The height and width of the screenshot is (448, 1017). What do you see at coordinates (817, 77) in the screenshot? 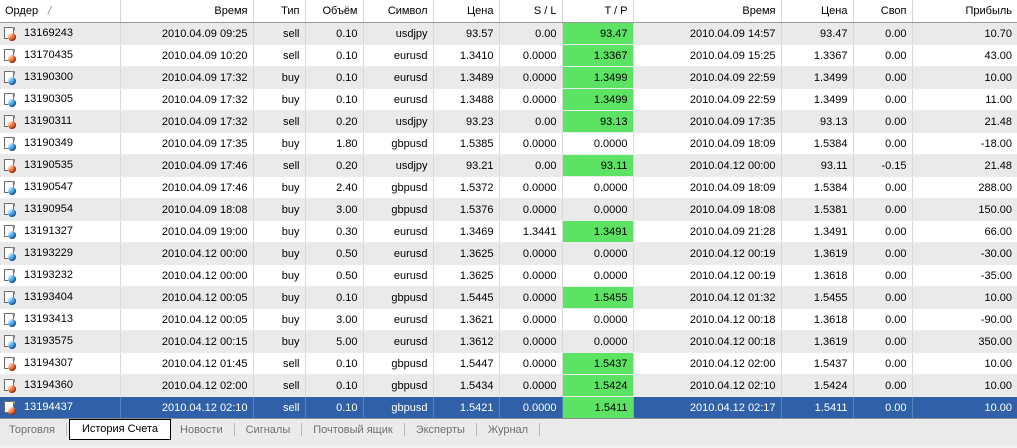
I see `cell-close-price: 1.3499` at bounding box center [817, 77].